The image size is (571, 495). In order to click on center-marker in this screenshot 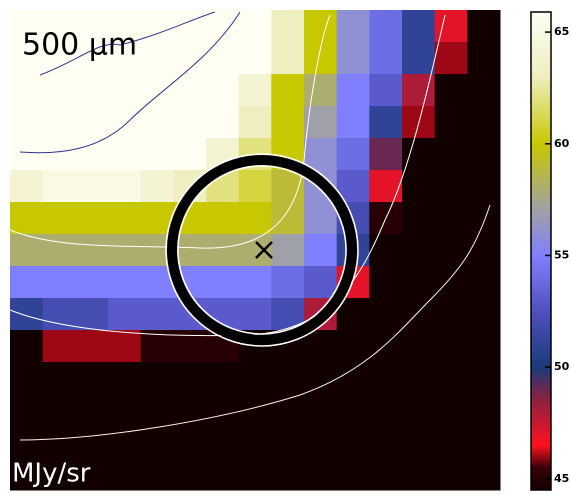, I will do `click(264, 250)`.